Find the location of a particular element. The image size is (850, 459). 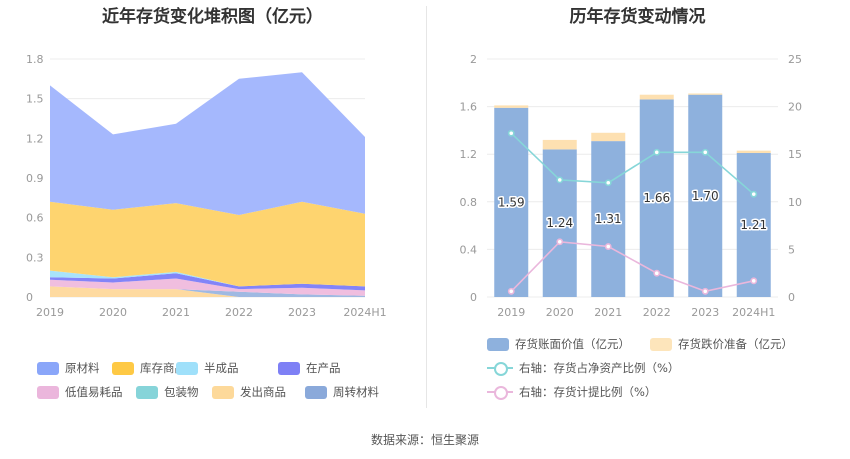

left-x-tick-label: 2019 is located at coordinates (50, 312).